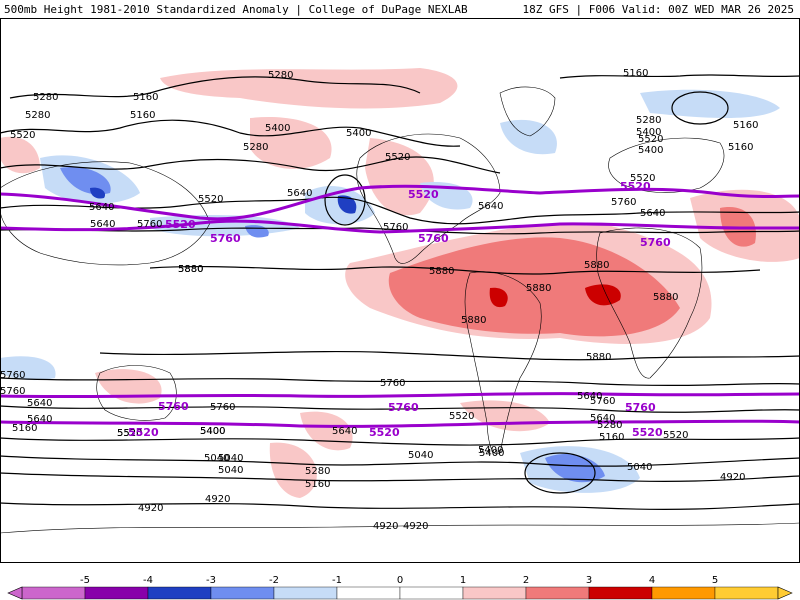 The height and width of the screenshot is (600, 800). What do you see at coordinates (274, 580) in the screenshot?
I see `colorbar-tick-label: -2` at bounding box center [274, 580].